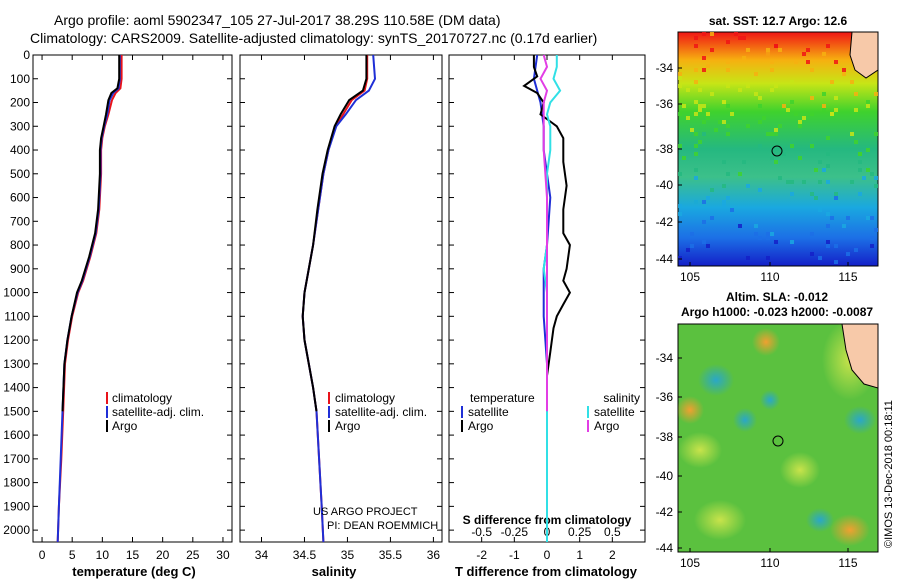  What do you see at coordinates (579, 555) in the screenshot?
I see `x-tick-label: 1` at bounding box center [579, 555].